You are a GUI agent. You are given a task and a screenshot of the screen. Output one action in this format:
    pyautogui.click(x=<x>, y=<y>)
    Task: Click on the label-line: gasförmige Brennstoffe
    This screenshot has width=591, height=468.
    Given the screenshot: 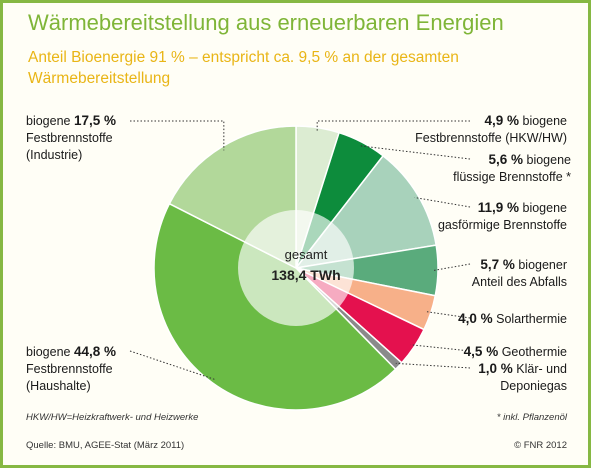 What is the action you would take?
    pyautogui.click(x=502, y=225)
    